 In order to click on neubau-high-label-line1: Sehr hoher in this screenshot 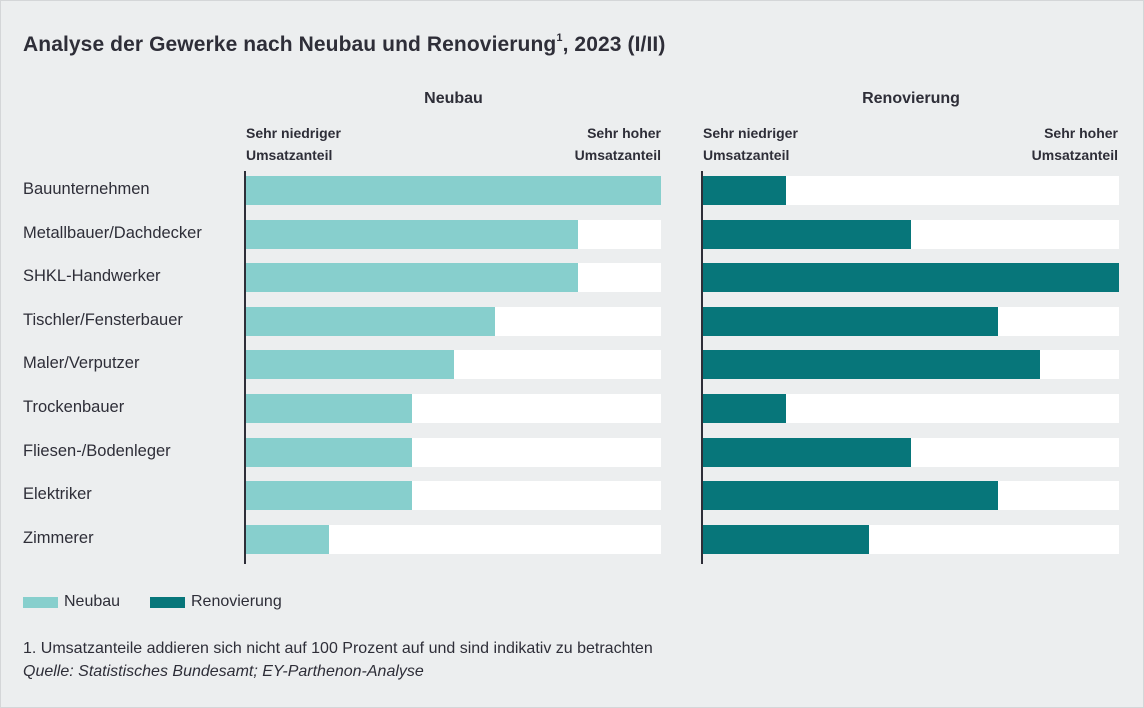, I will do `click(624, 133)`.